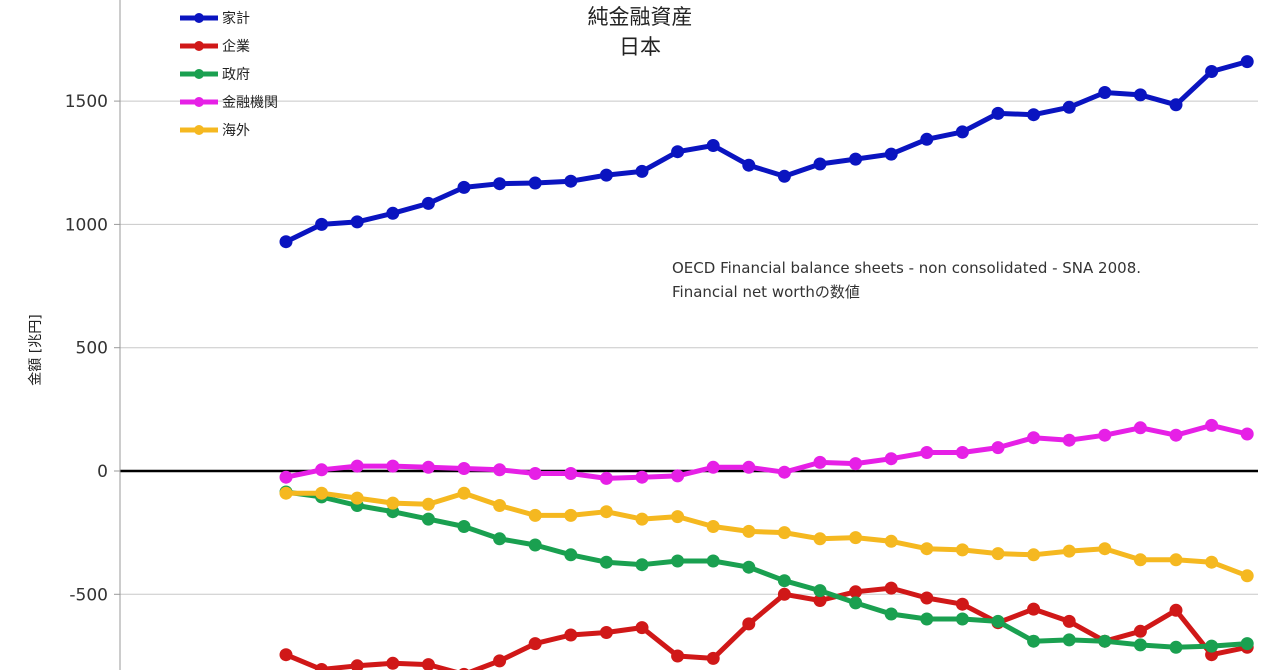 Image resolution: width=1280 pixels, height=670 pixels. What do you see at coordinates (236, 18) in the screenshot?
I see `legend-label: 家計` at bounding box center [236, 18].